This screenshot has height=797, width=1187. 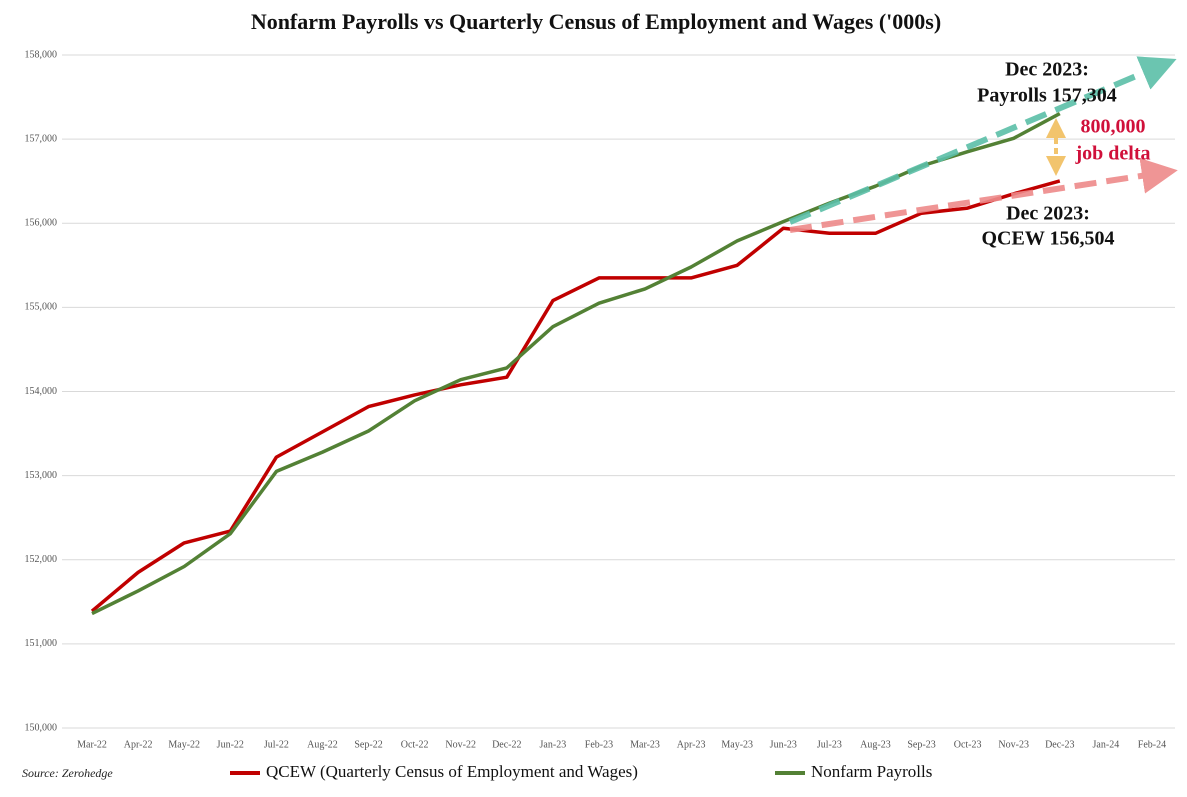 I want to click on y-tick-label: 157,000, so click(x=41, y=138).